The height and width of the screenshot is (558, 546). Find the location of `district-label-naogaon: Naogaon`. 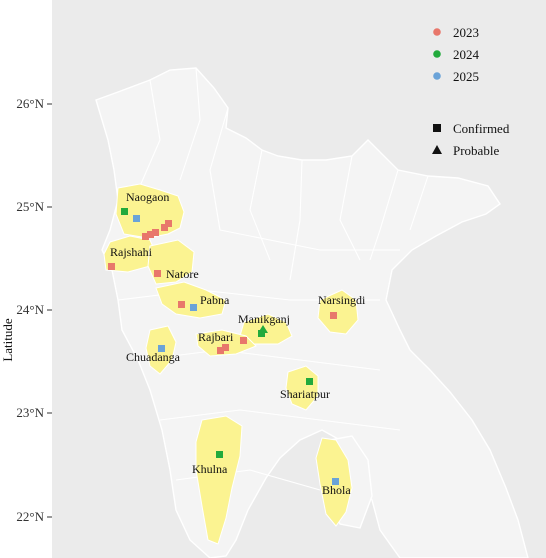

district-label-naogaon: Naogaon is located at coordinates (147, 197).